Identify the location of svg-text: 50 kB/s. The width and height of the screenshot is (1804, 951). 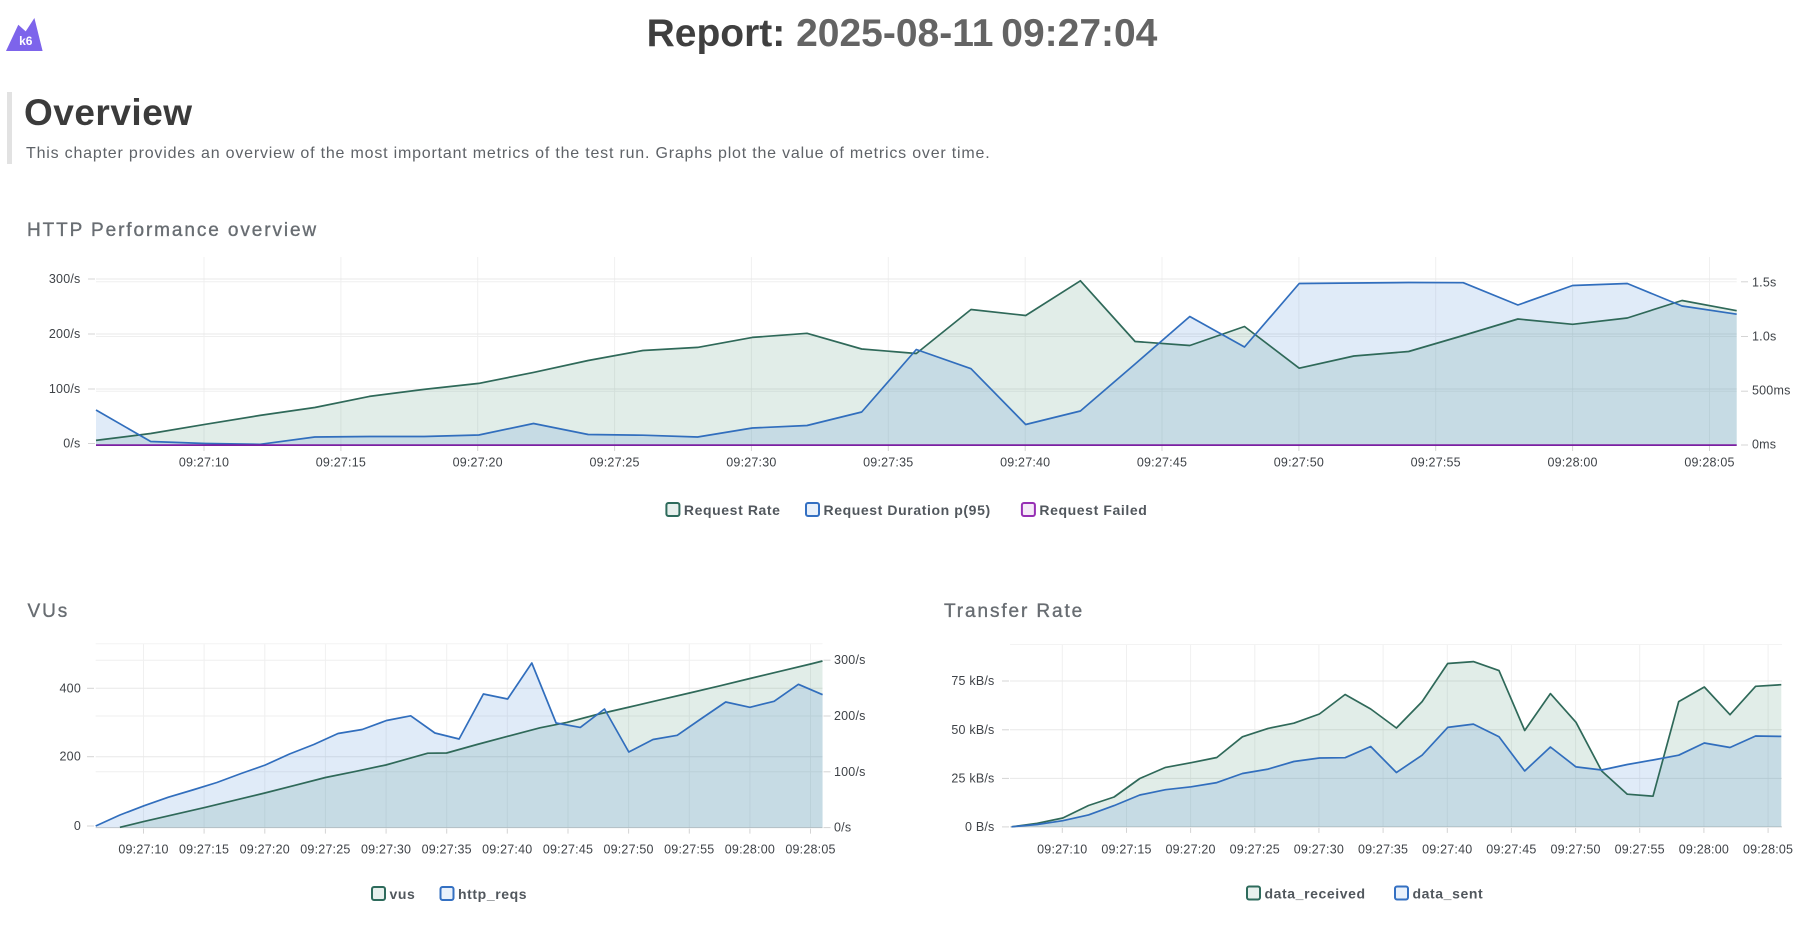
(972, 730).